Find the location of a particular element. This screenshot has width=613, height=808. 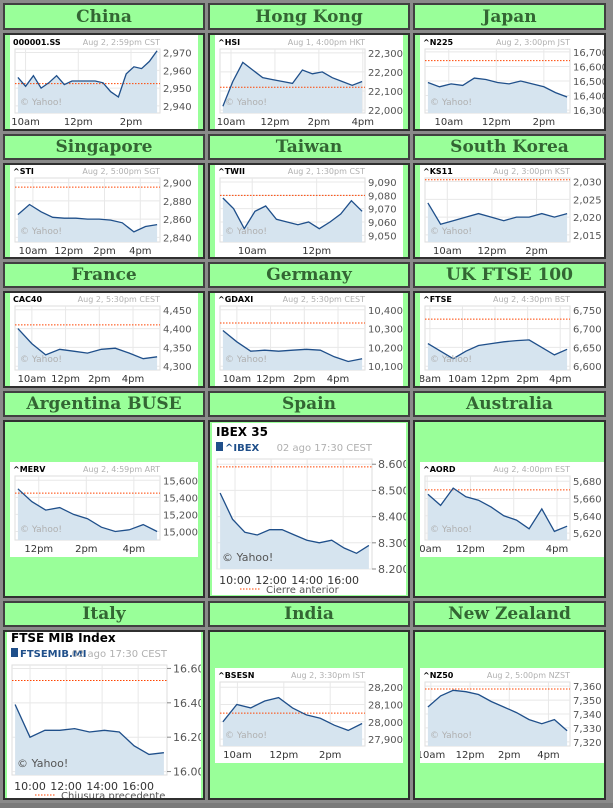

y-tick-label: 28,200 is located at coordinates (385, 688).